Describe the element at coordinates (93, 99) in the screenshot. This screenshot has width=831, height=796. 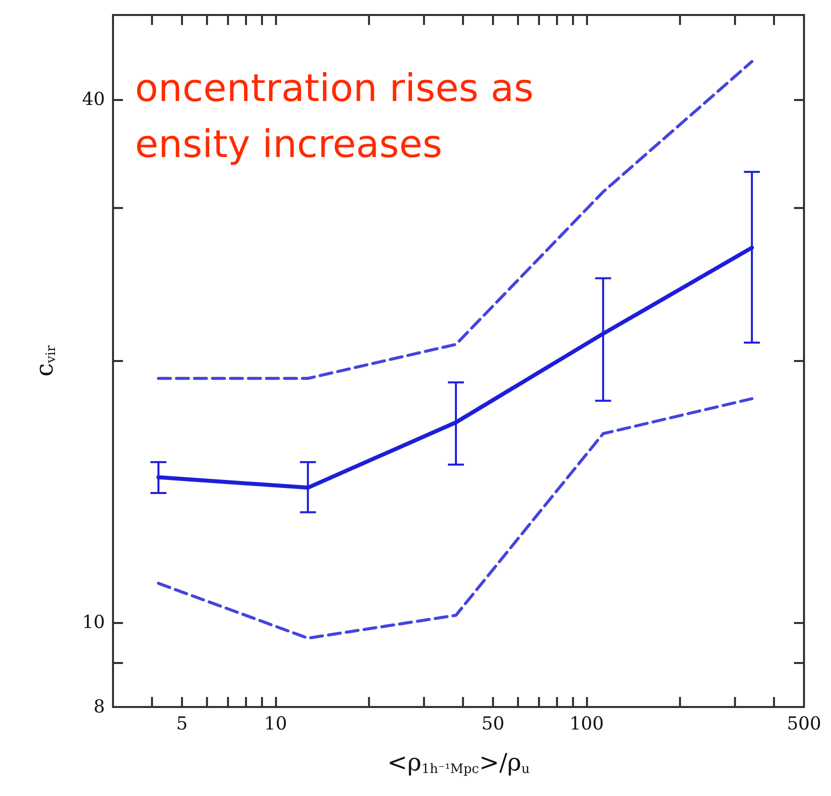
I see `y-tick-label: 40` at that location.